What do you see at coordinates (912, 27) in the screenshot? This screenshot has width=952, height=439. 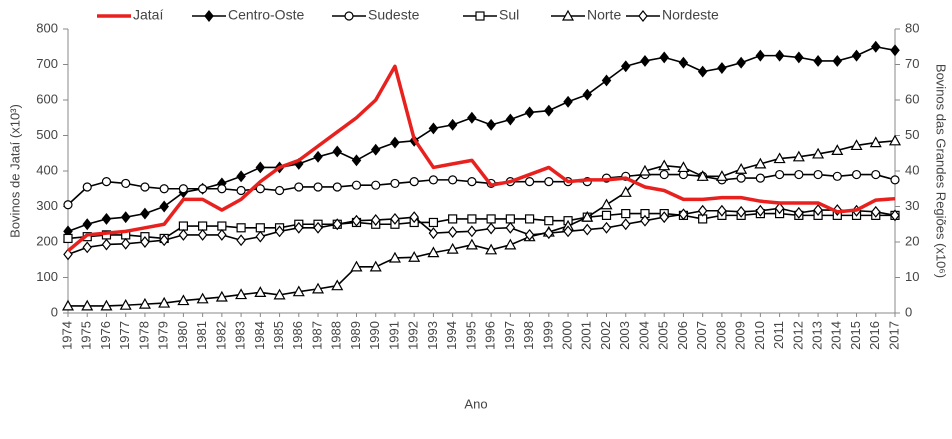 I see `y2-tick-label: 80` at bounding box center [912, 27].